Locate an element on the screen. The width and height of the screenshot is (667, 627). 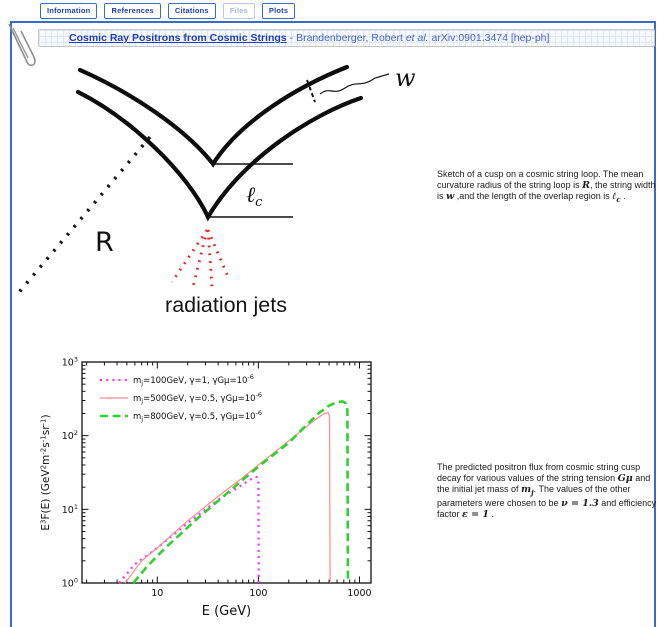
math-symbol: Gμ is located at coordinates (625, 478).